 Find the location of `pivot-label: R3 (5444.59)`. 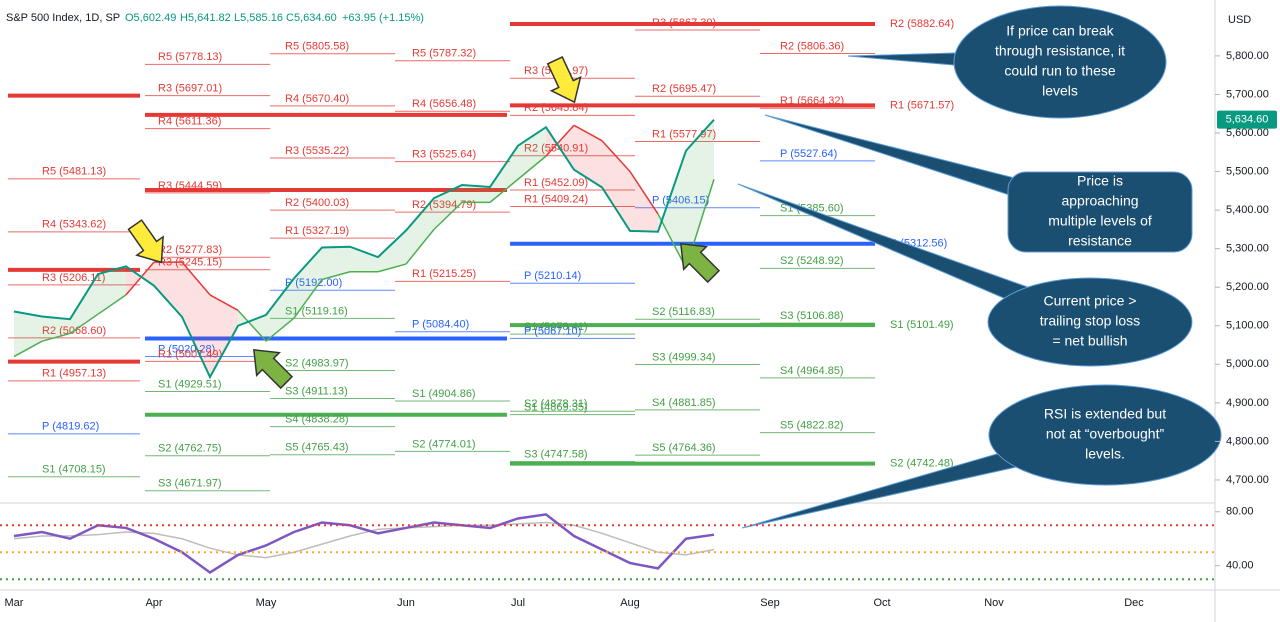

pivot-label: R3 (5444.59) is located at coordinates (190, 186).